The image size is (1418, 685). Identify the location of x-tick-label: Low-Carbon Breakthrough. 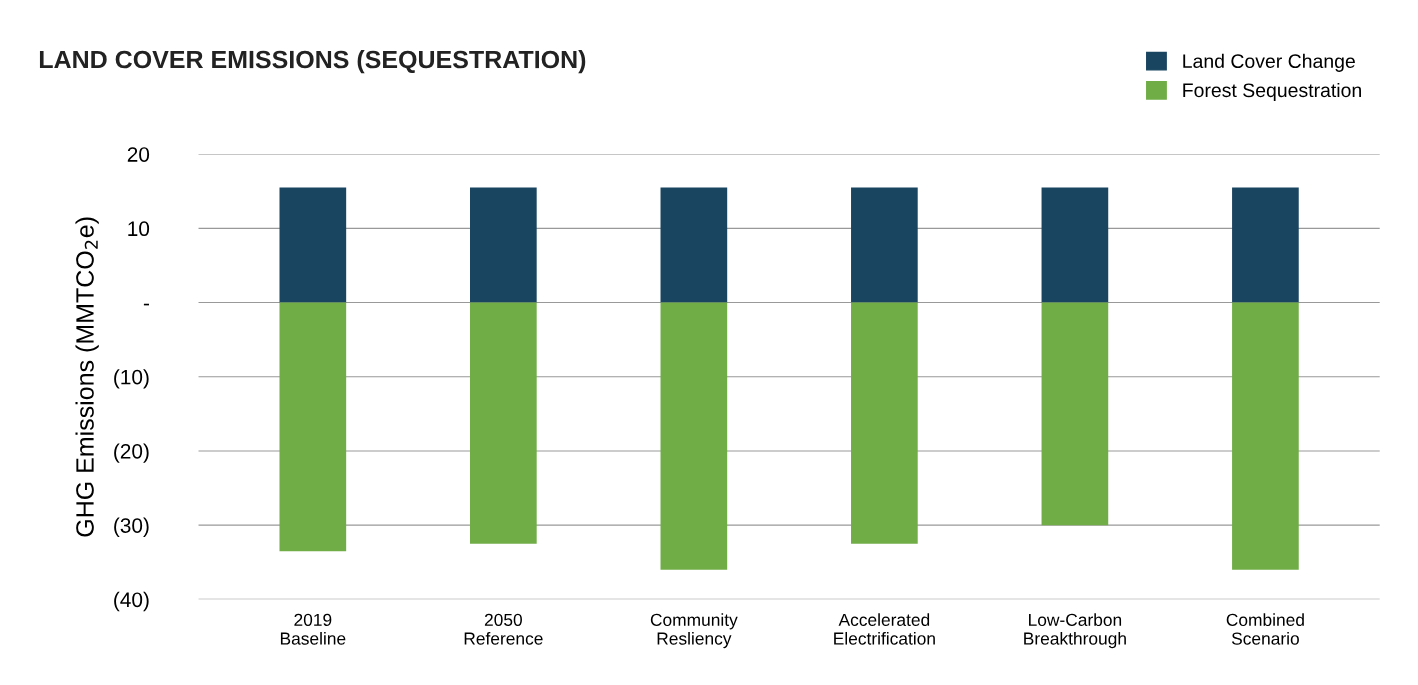
(1075, 631).